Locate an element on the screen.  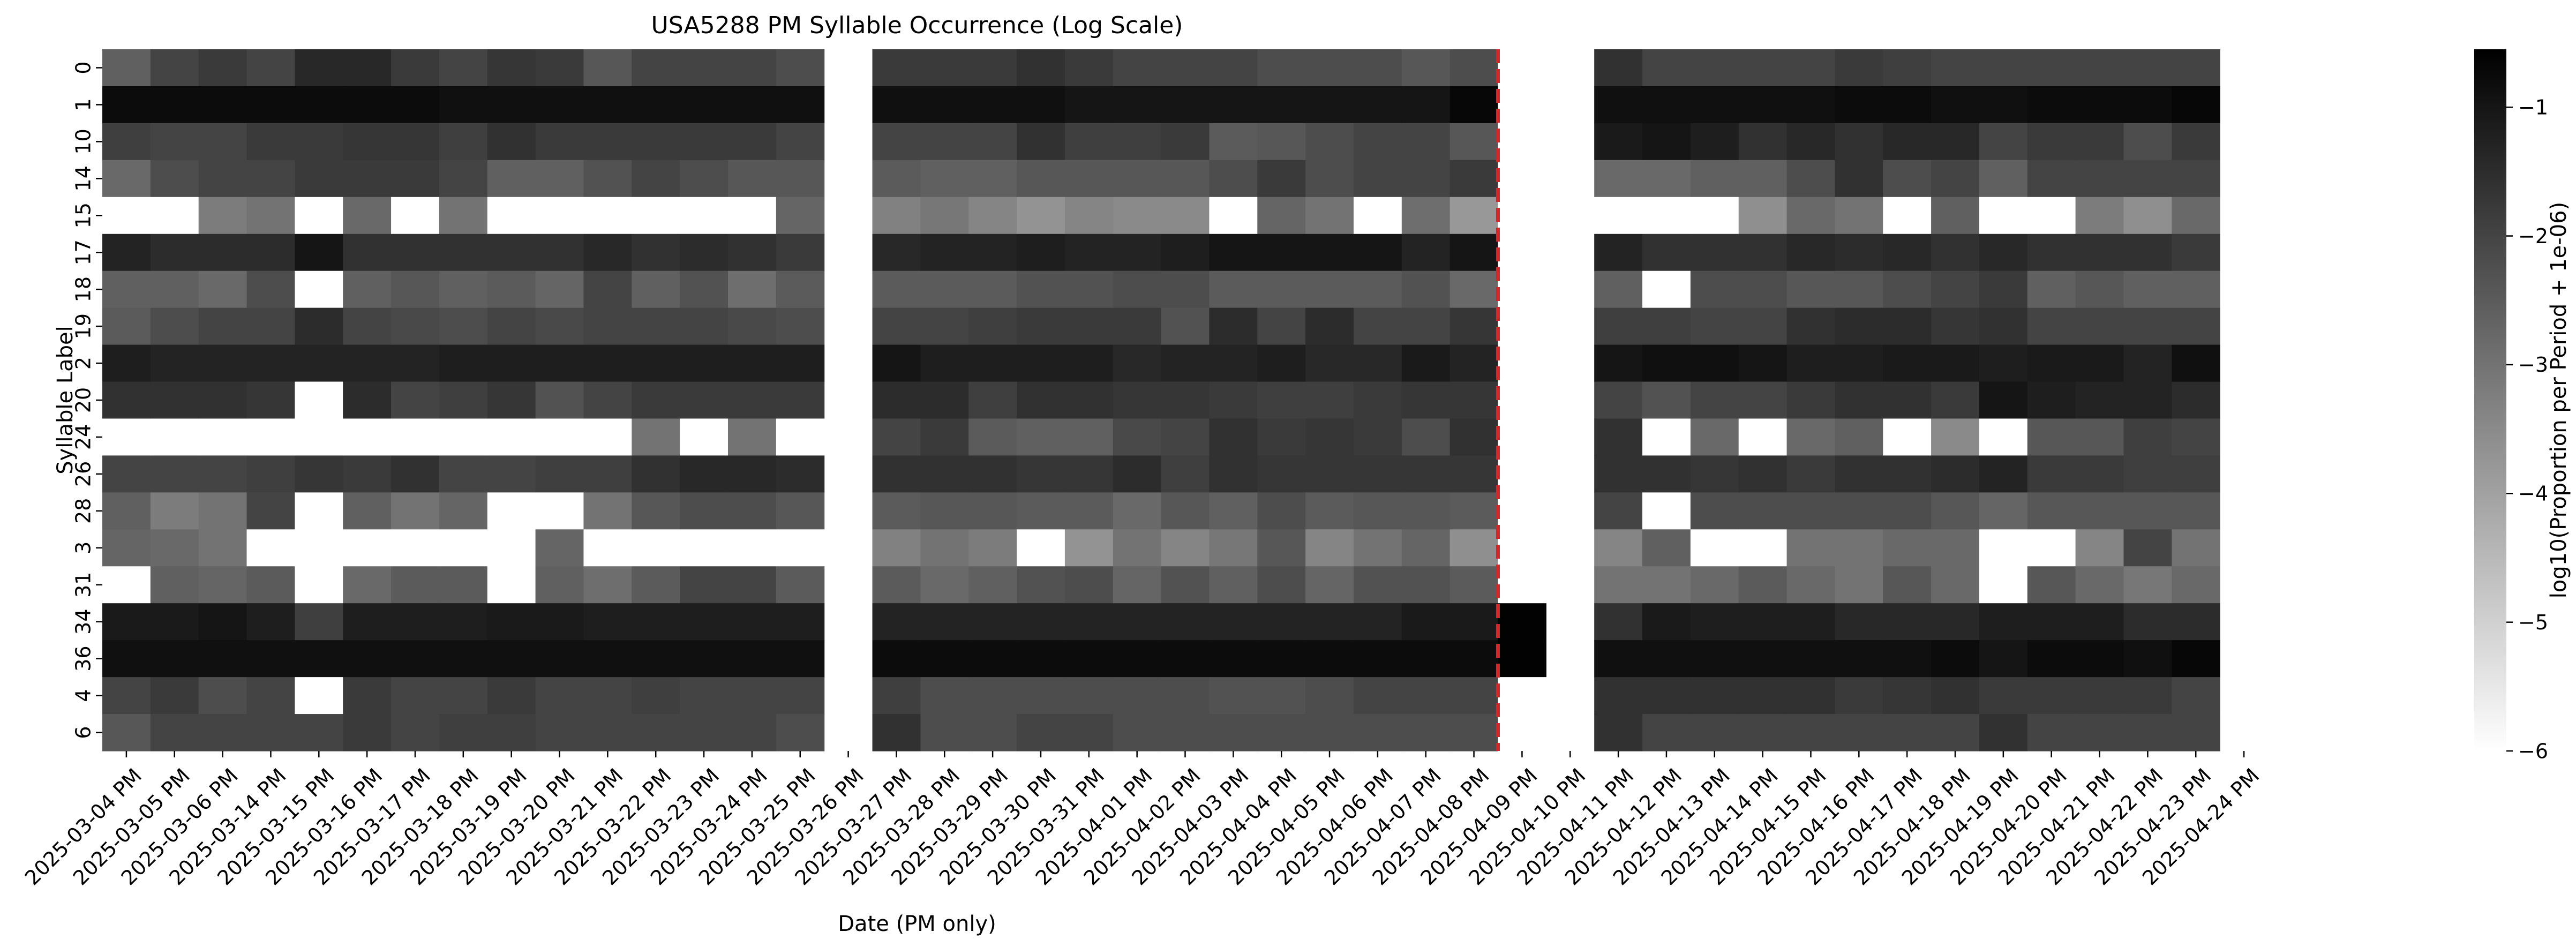
y-tick-label: 10 is located at coordinates (83, 141).